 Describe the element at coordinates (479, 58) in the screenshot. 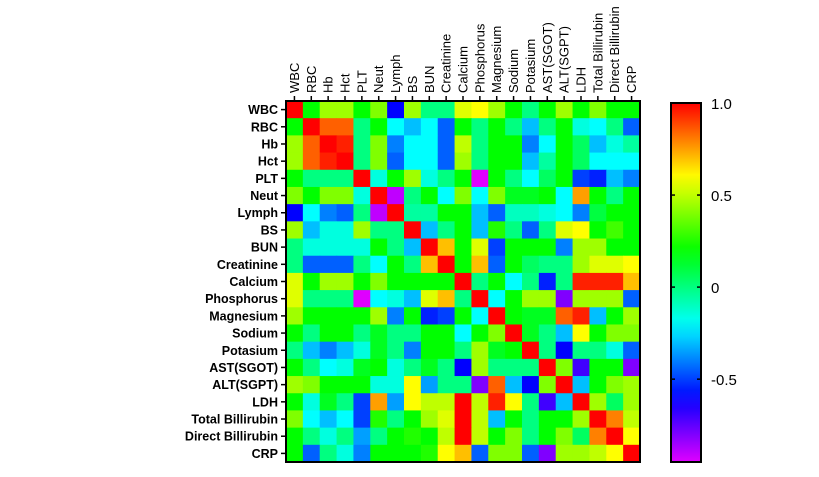

I see `column-label: Phosphorus` at that location.